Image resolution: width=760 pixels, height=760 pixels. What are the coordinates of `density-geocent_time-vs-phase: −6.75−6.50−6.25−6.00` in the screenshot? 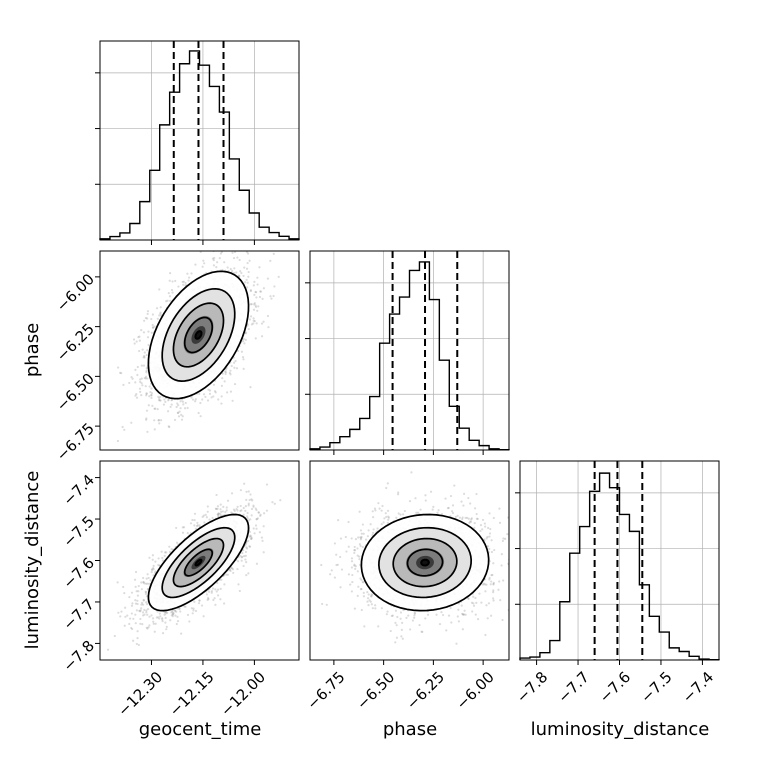 It's located at (176, 357).